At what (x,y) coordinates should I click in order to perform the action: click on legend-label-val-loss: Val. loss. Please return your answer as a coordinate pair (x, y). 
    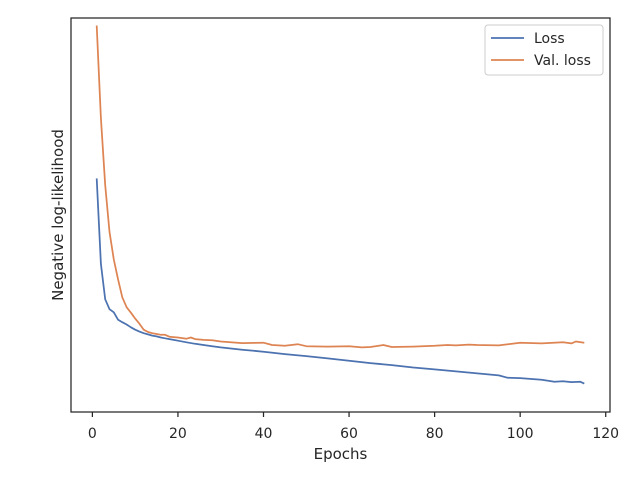
    Looking at the image, I should click on (562, 61).